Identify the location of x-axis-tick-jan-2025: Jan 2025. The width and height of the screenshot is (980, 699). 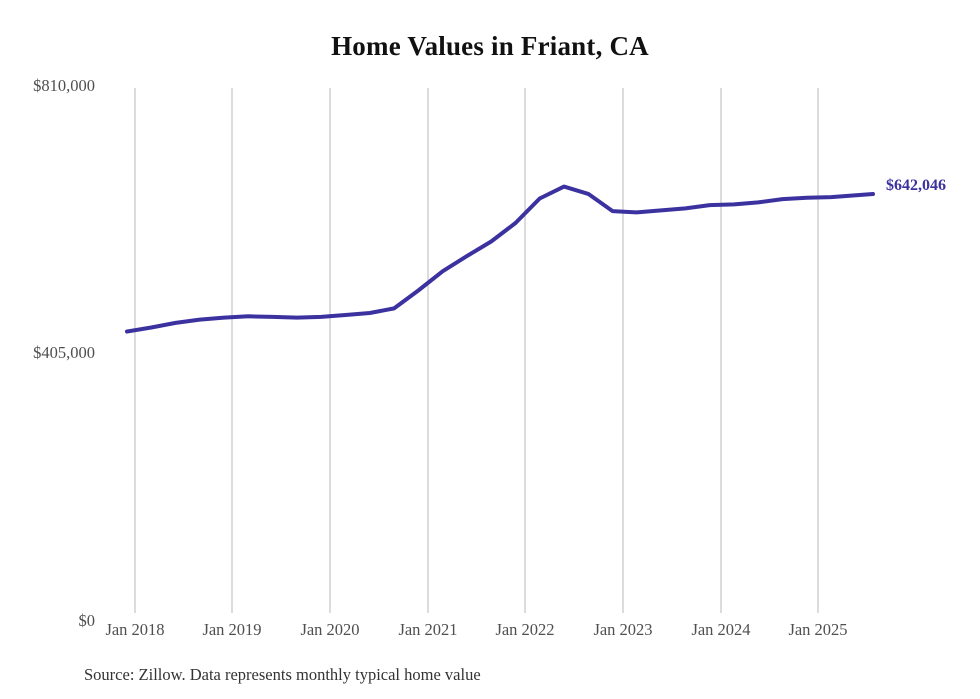
(818, 629).